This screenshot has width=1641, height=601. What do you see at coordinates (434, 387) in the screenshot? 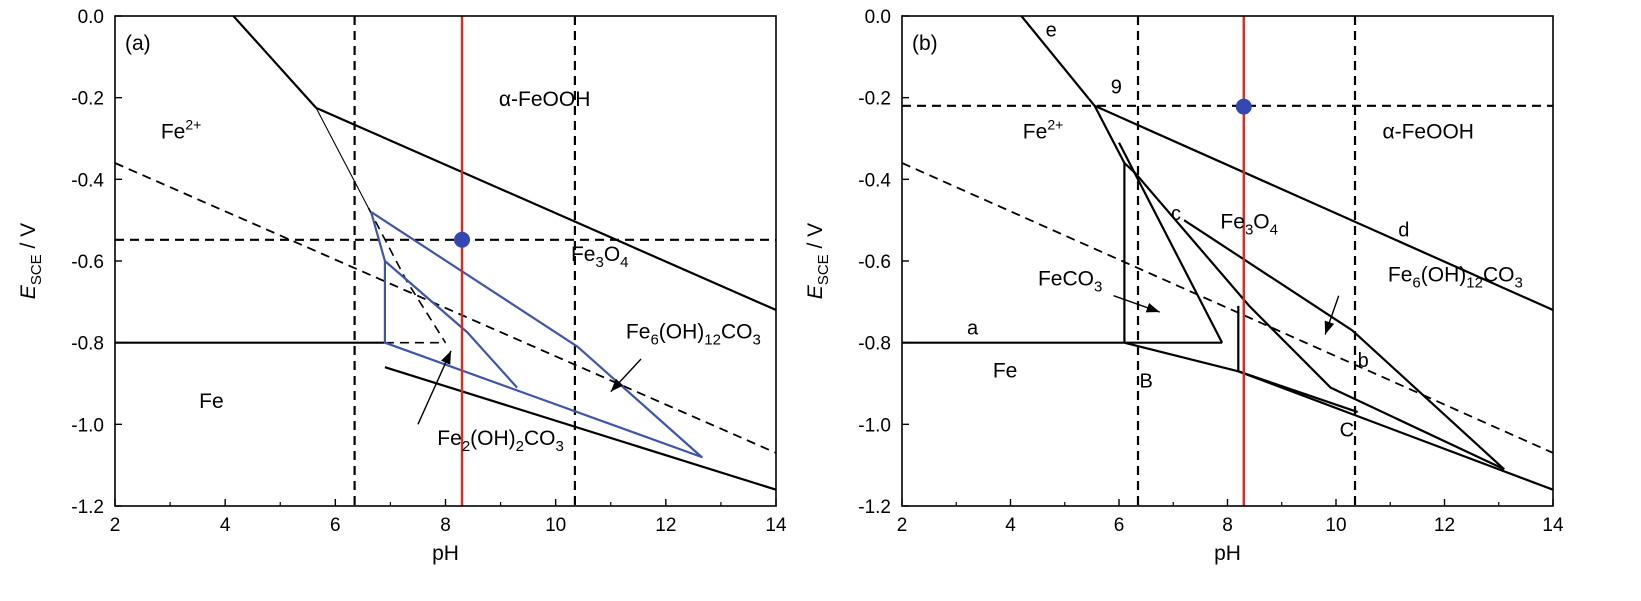
I see `annotation-arrow` at bounding box center [434, 387].